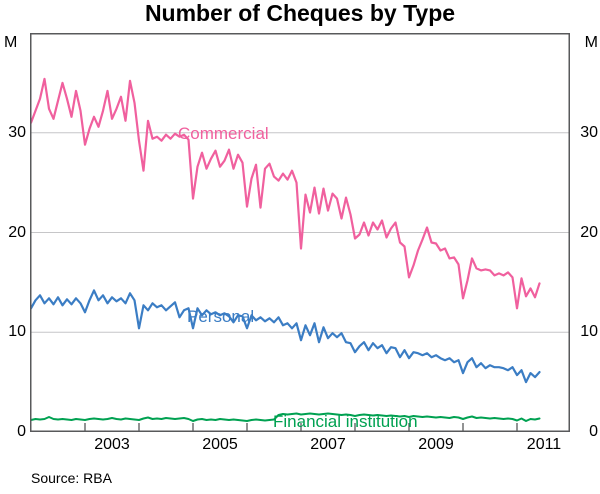 Image resolution: width=600 pixels, height=494 pixels. Describe the element at coordinates (221, 316) in the screenshot. I see `series-label-personal: Personal` at that location.